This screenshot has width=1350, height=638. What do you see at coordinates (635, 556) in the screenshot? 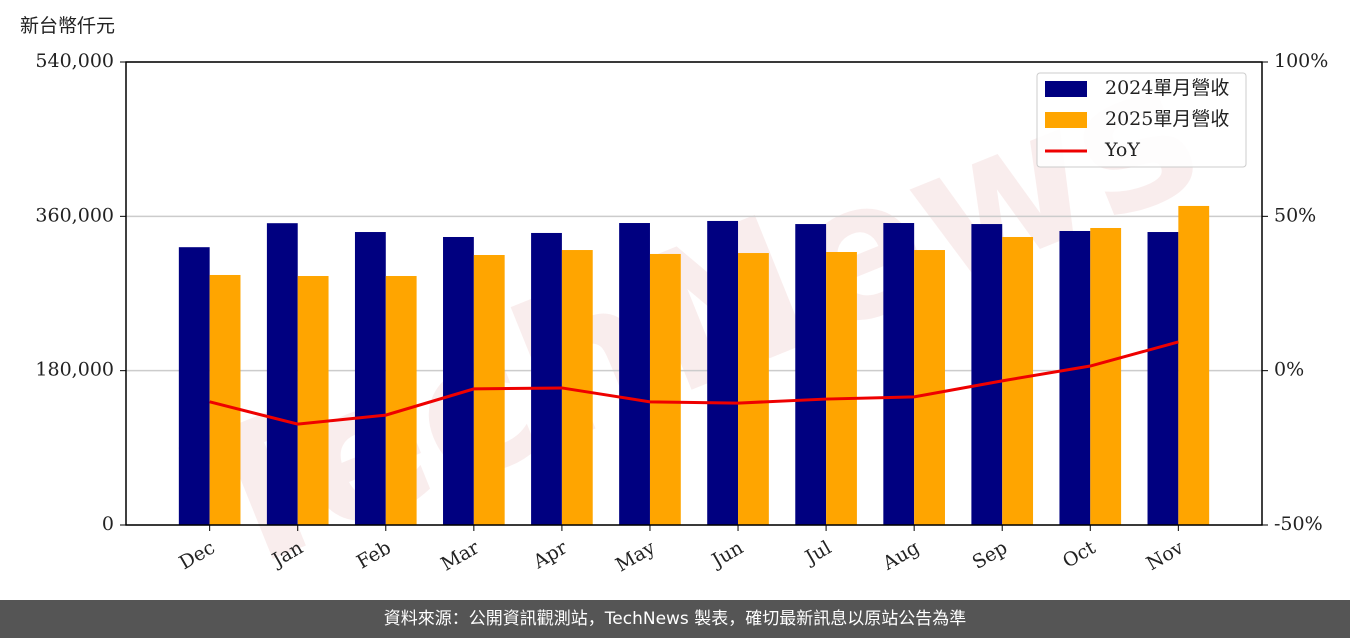
I see `x-tick-label: May` at bounding box center [635, 556].